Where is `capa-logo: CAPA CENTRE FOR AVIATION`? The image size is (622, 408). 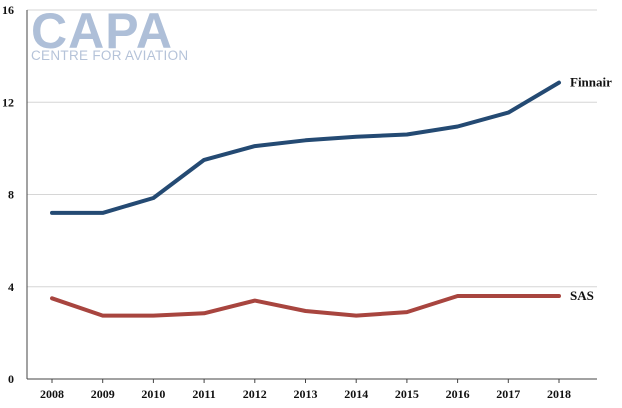
capa-logo: CAPA CENTRE FOR AVIATION is located at coordinates (109, 33).